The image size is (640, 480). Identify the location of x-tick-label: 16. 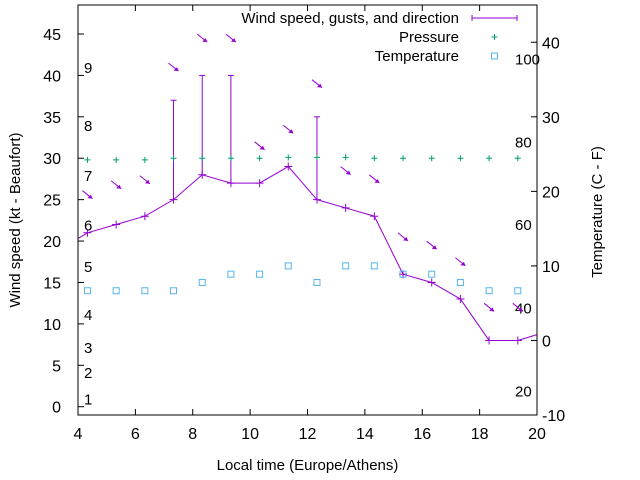
(422, 434).